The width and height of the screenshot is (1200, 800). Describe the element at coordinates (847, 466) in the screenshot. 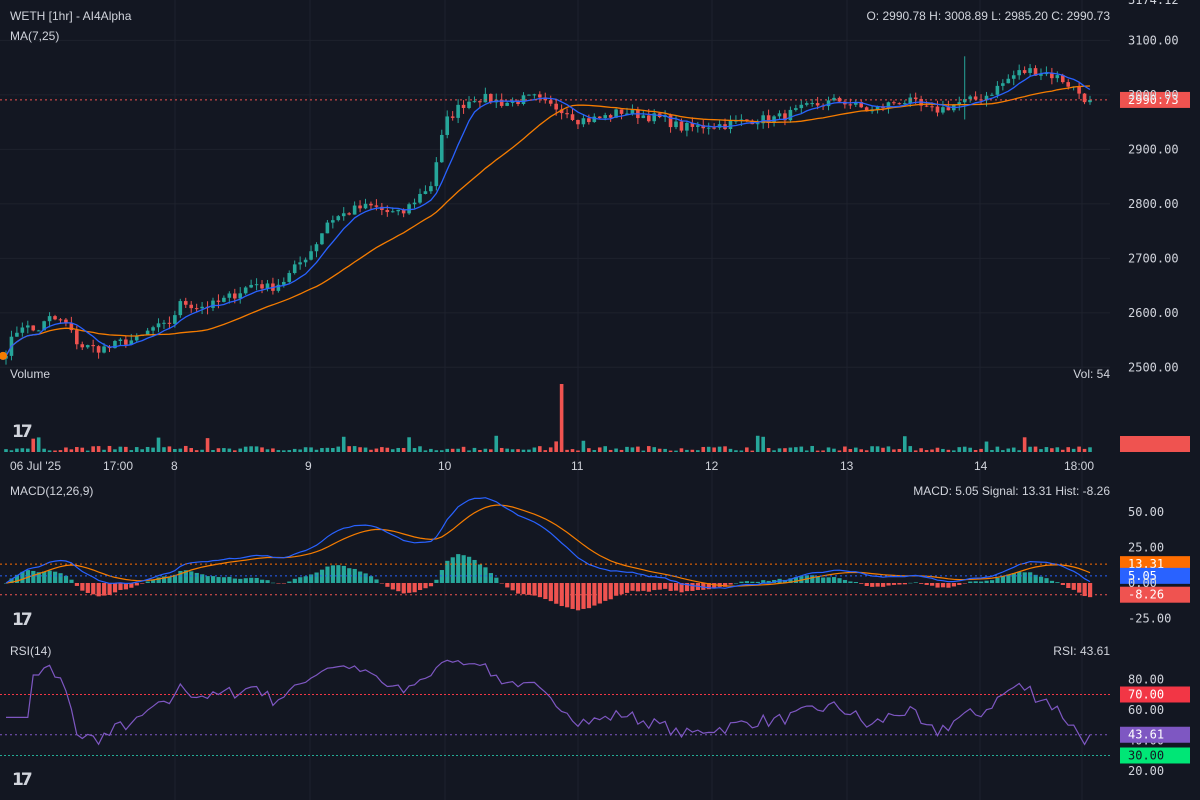

I see `x-tick-label: 13` at that location.